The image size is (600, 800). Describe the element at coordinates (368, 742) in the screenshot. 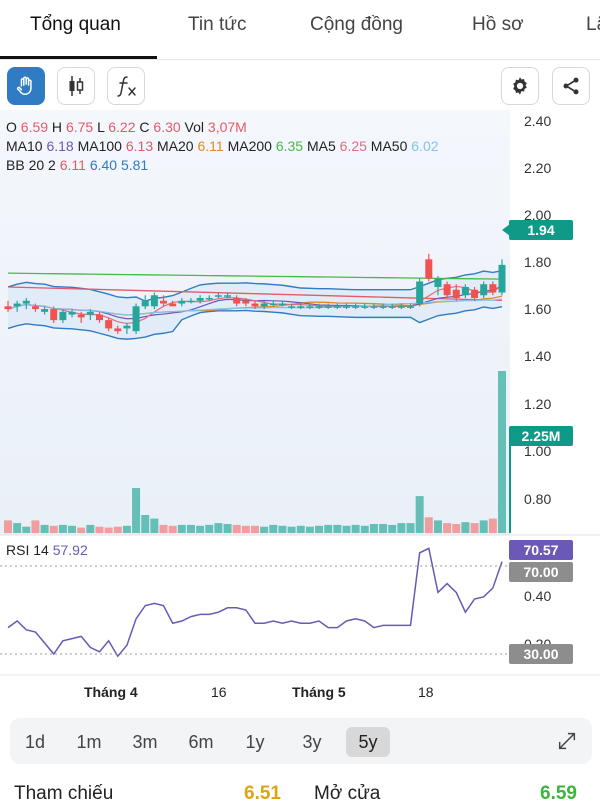

I see `range-5y: 5y` at that location.